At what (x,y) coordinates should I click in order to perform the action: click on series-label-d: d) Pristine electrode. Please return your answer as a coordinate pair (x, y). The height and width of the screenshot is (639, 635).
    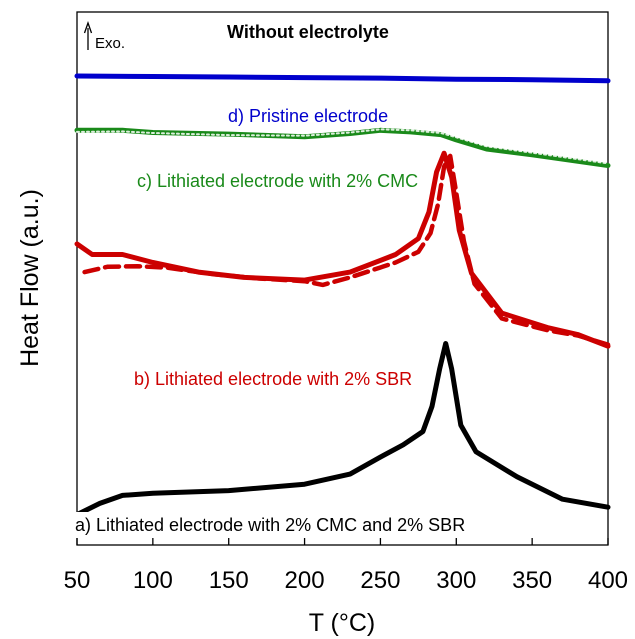
    Looking at the image, I should click on (308, 116).